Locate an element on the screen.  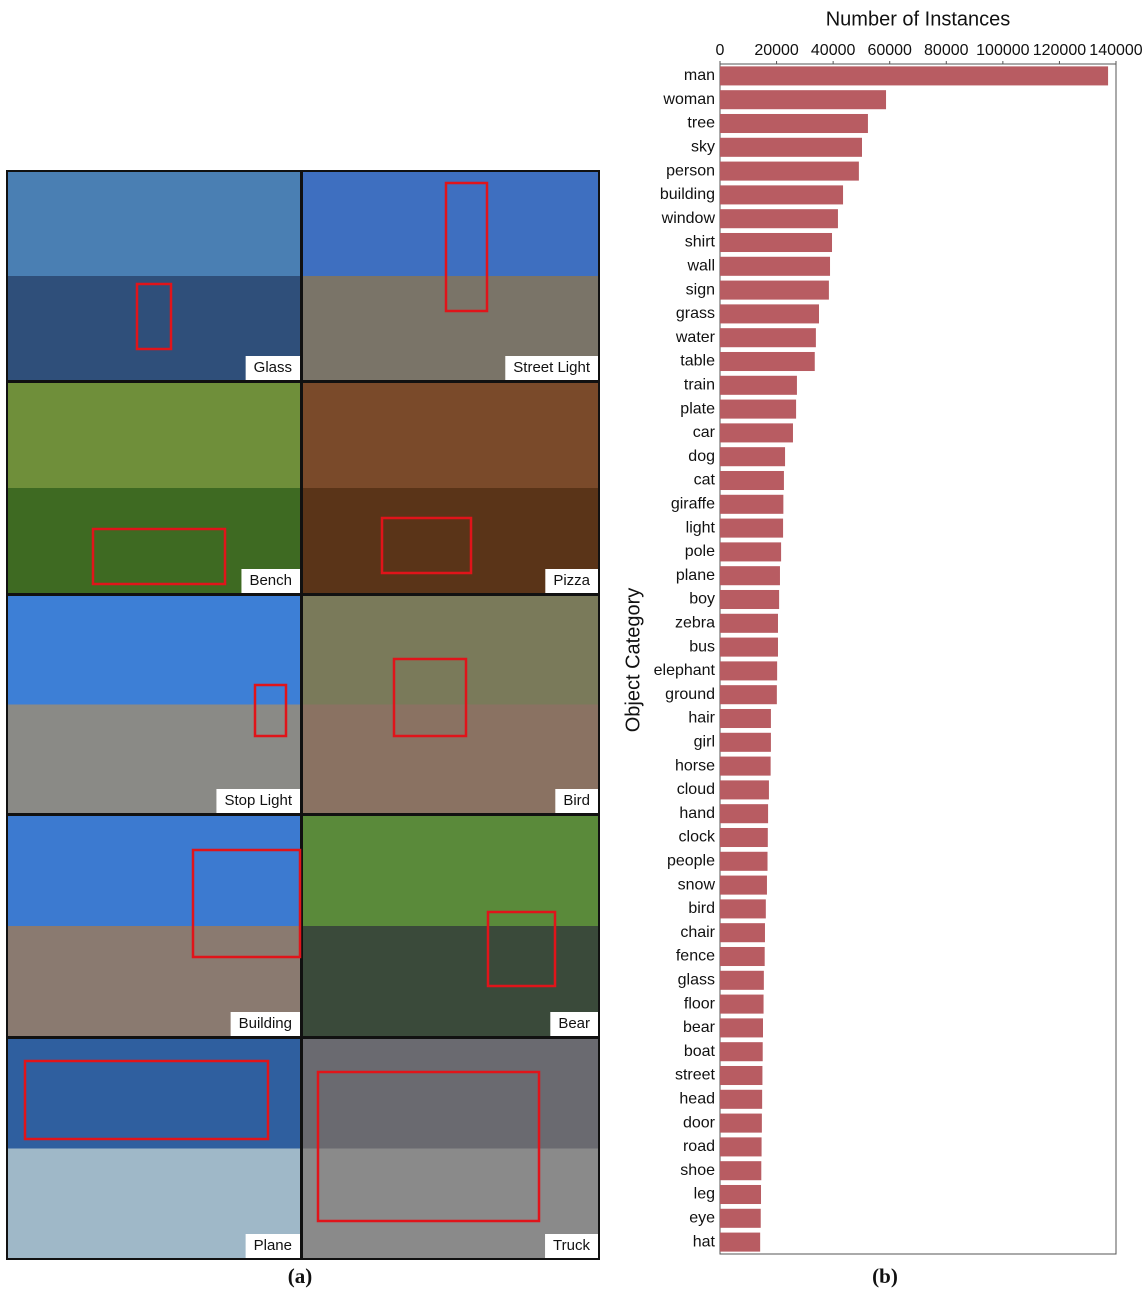
y-tick-label: shirt is located at coordinates (700, 242).